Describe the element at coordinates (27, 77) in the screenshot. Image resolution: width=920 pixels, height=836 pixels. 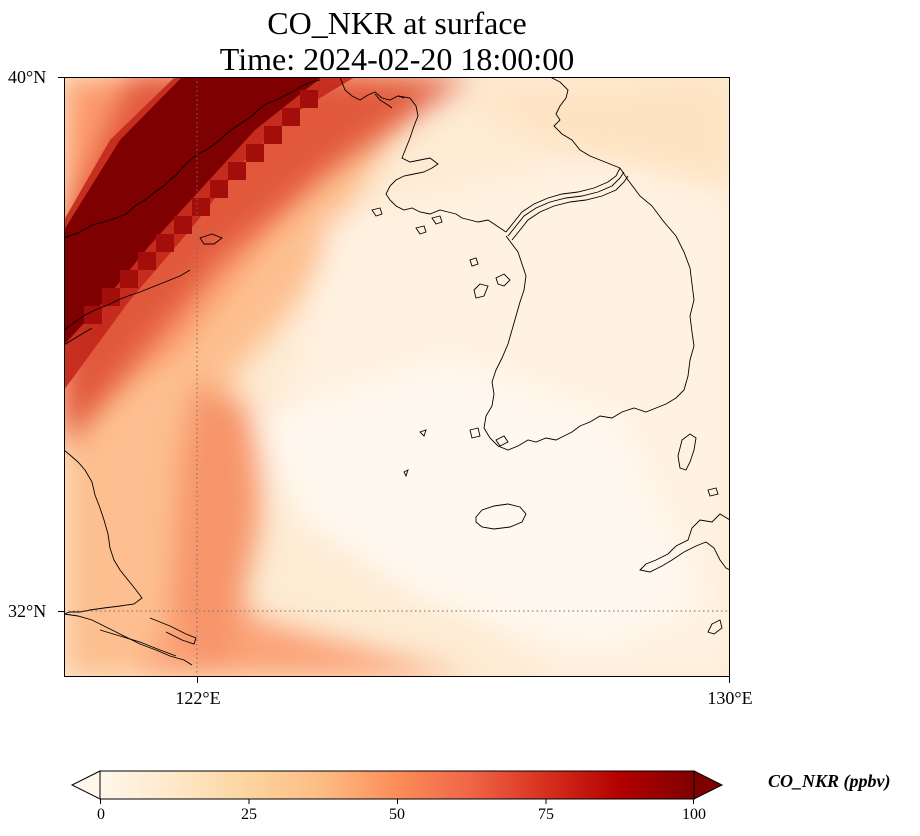
I see `lat-label-40n: 40°N` at that location.